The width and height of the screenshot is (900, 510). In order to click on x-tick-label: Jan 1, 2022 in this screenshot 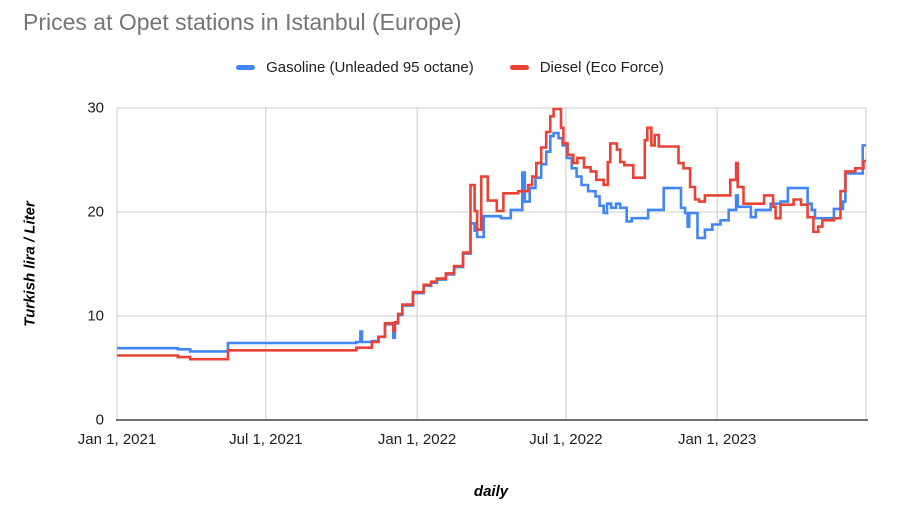, I will do `click(417, 439)`.